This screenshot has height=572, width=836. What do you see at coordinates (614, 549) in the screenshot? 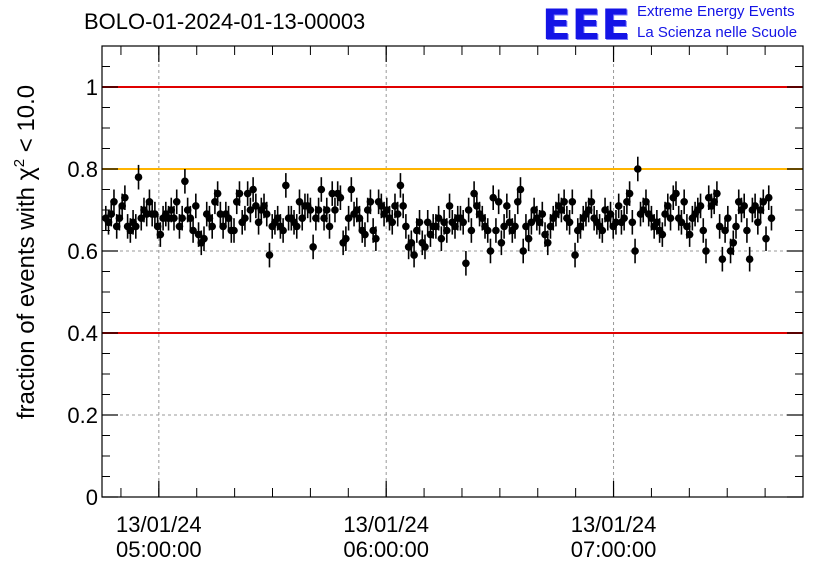
I see `x-tick-label-time: 07:00:00` at bounding box center [614, 549].